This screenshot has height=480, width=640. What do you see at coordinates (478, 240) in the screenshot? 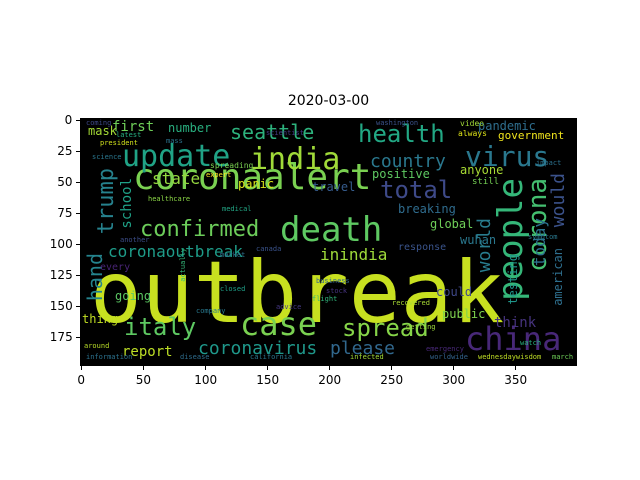
I see `word-cloud-word: wuhan` at bounding box center [478, 240].